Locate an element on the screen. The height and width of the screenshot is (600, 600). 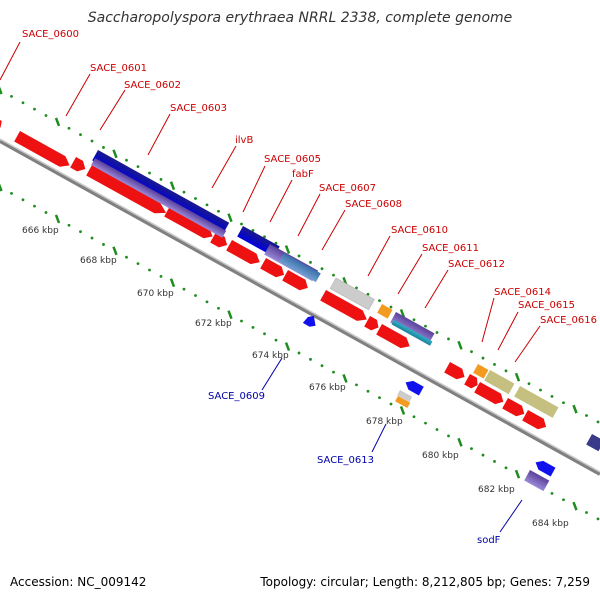
gene-label: SACE_0613 is located at coordinates (345, 460).